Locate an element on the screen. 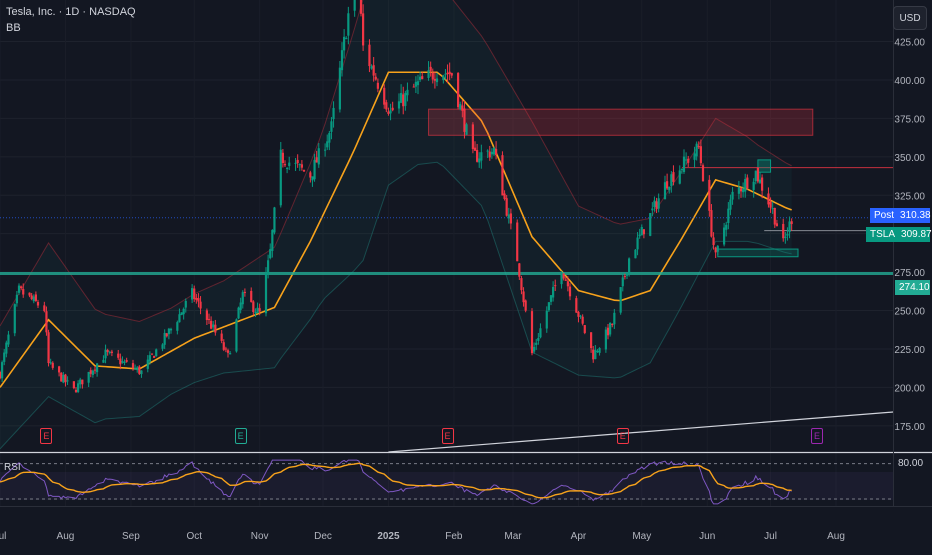 Image resolution: width=932 pixels, height=555 pixels. time-tick-label: Sep is located at coordinates (131, 536).